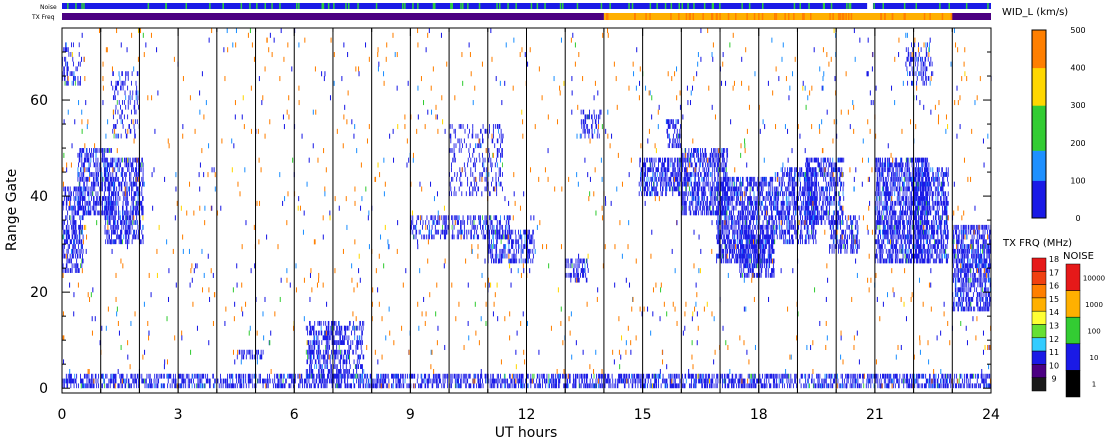 This screenshot has height=441, width=1108. Describe the element at coordinates (847, 6) in the screenshot. I see `noise-strip-speckle` at that location.